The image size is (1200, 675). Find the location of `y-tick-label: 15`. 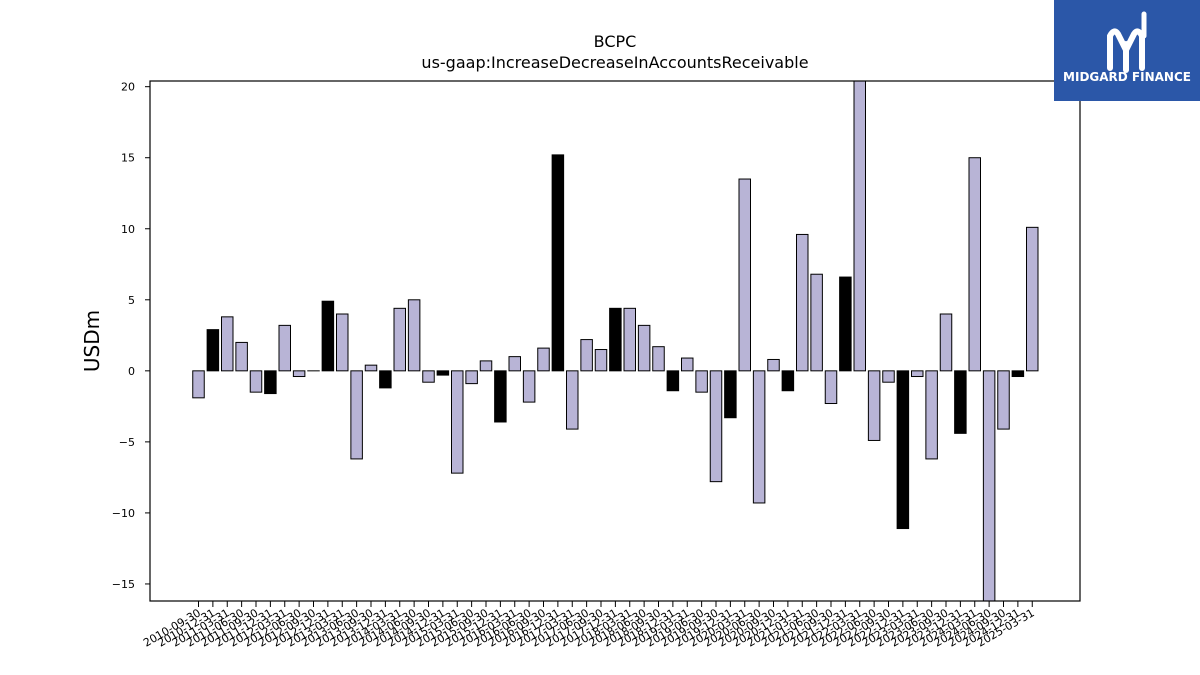

y-tick-label: 15 is located at coordinates (128, 158).